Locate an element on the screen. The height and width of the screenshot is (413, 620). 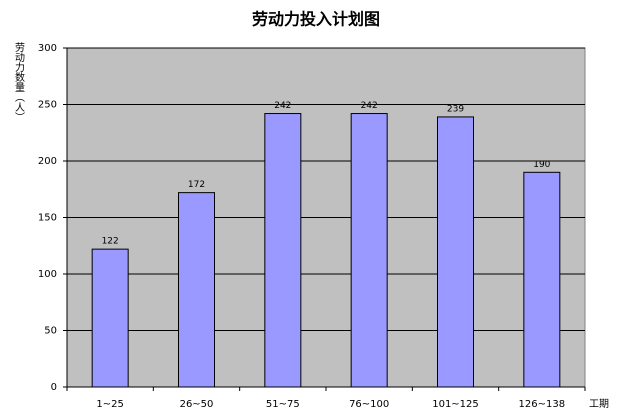
data-label: 190 is located at coordinates (541, 165).